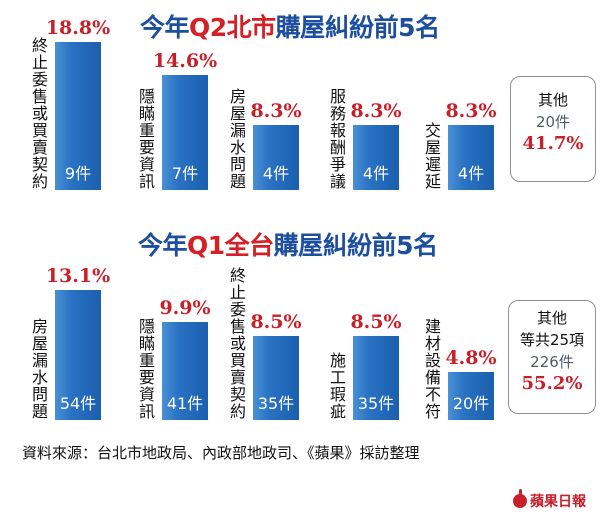  Describe the element at coordinates (78, 355) in the screenshot. I see `bar-1: 54件` at that location.